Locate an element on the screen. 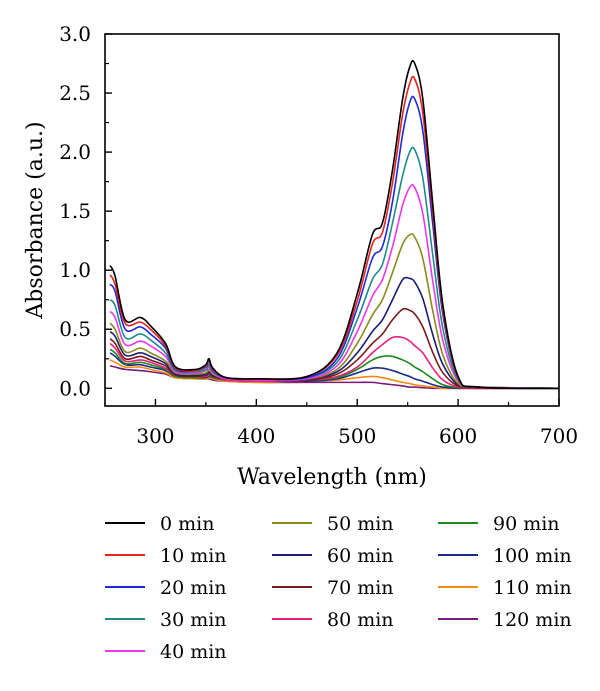  x-tick-label: 400 is located at coordinates (256, 436).